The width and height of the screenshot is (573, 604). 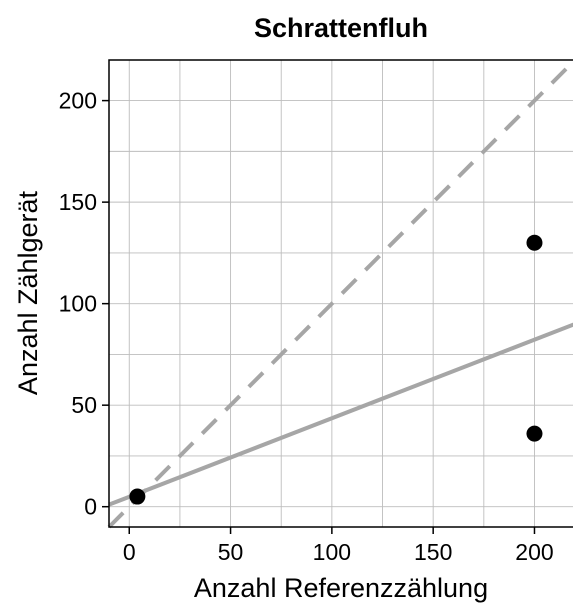 I want to click on x-tick-label: 50, so click(x=231, y=552).